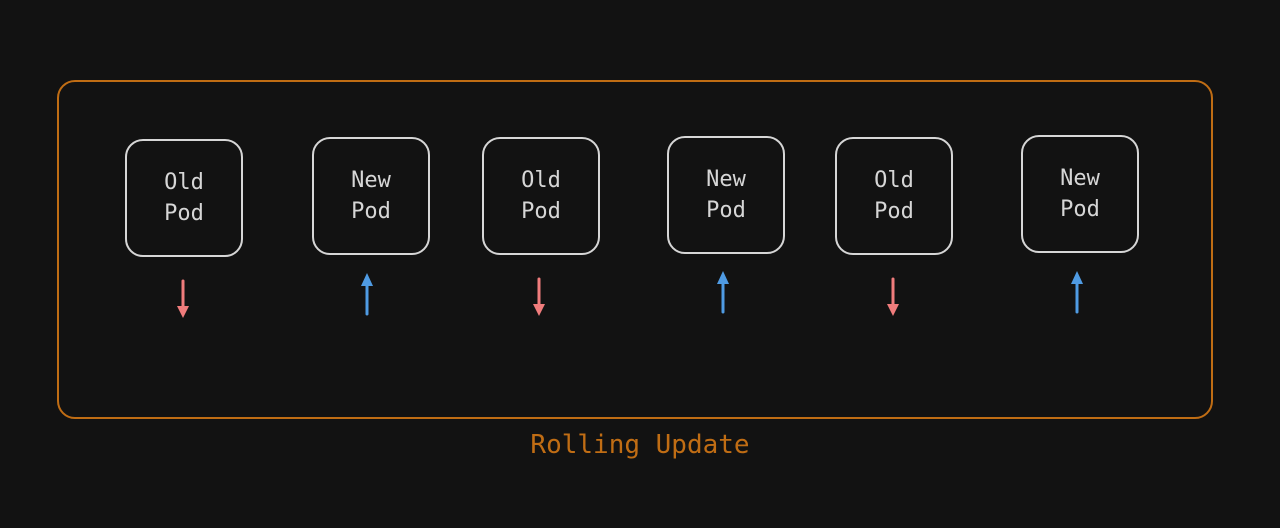  What do you see at coordinates (640, 445) in the screenshot?
I see `diagram-caption: Rolling Update` at bounding box center [640, 445].